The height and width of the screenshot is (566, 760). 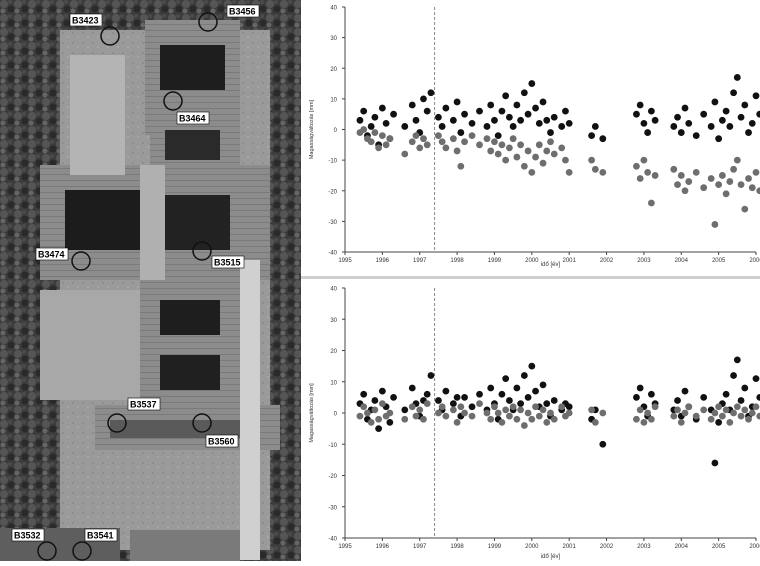 I want to click on marker-B3560, so click(x=202, y=423).